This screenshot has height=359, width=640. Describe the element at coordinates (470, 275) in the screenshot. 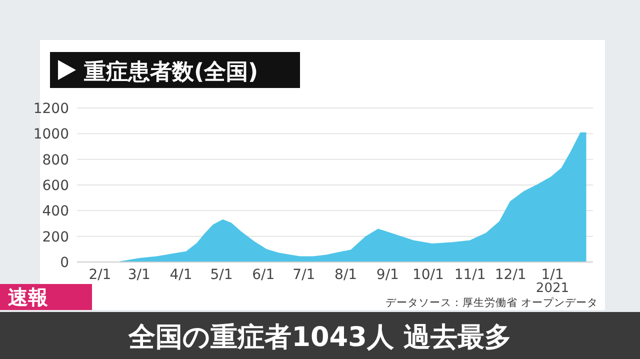

I see `x-tick-label: 11/1` at that location.